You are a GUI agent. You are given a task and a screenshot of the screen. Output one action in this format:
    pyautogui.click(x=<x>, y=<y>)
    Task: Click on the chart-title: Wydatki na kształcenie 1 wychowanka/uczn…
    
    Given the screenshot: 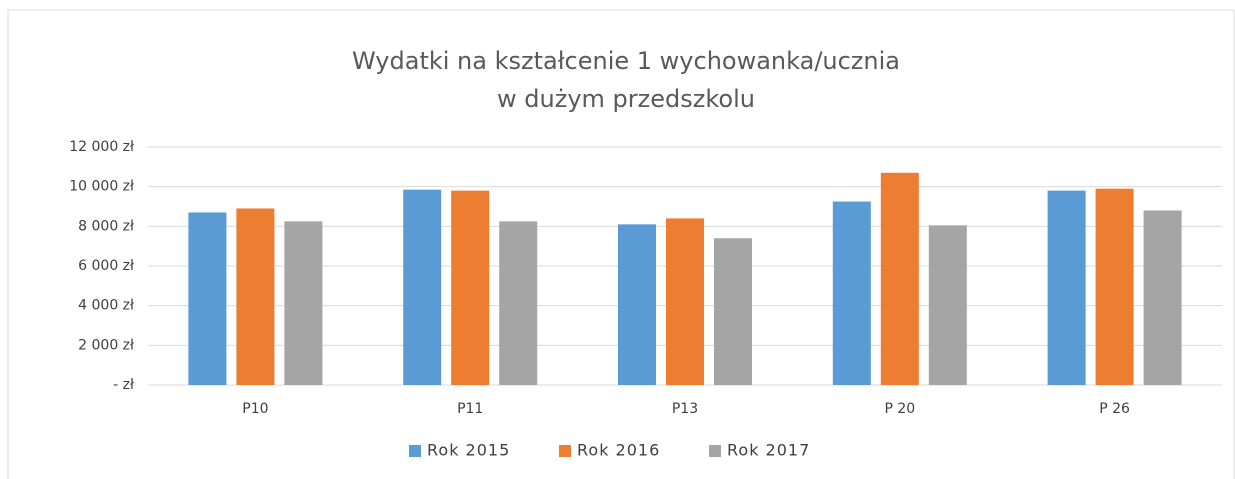 What is the action you would take?
    pyautogui.click(x=626, y=61)
    